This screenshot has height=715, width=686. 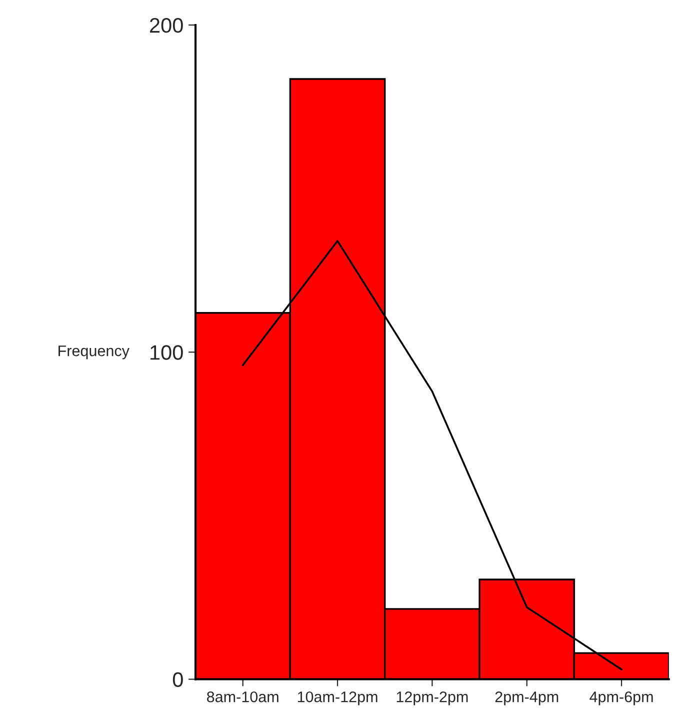 What do you see at coordinates (94, 353) in the screenshot?
I see `y-axis-title: Frequency` at bounding box center [94, 353].